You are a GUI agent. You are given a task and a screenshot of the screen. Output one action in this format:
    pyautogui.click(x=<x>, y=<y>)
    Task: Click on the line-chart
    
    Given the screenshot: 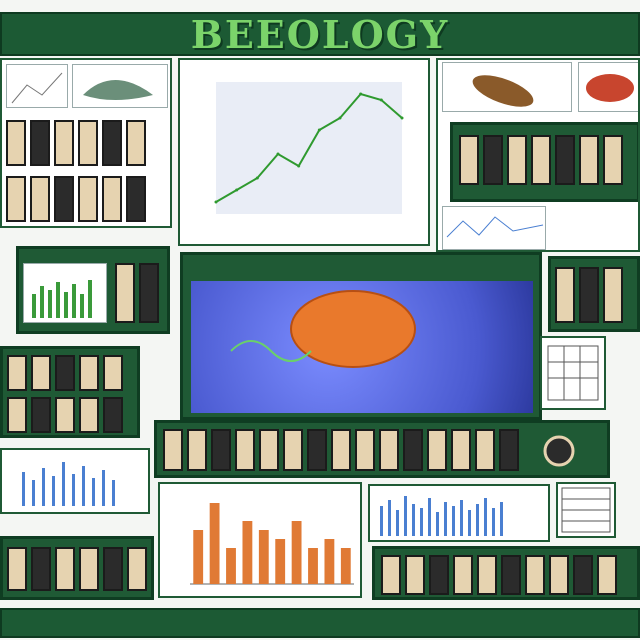 What is the action you would take?
    pyautogui.click(x=309, y=148)
    